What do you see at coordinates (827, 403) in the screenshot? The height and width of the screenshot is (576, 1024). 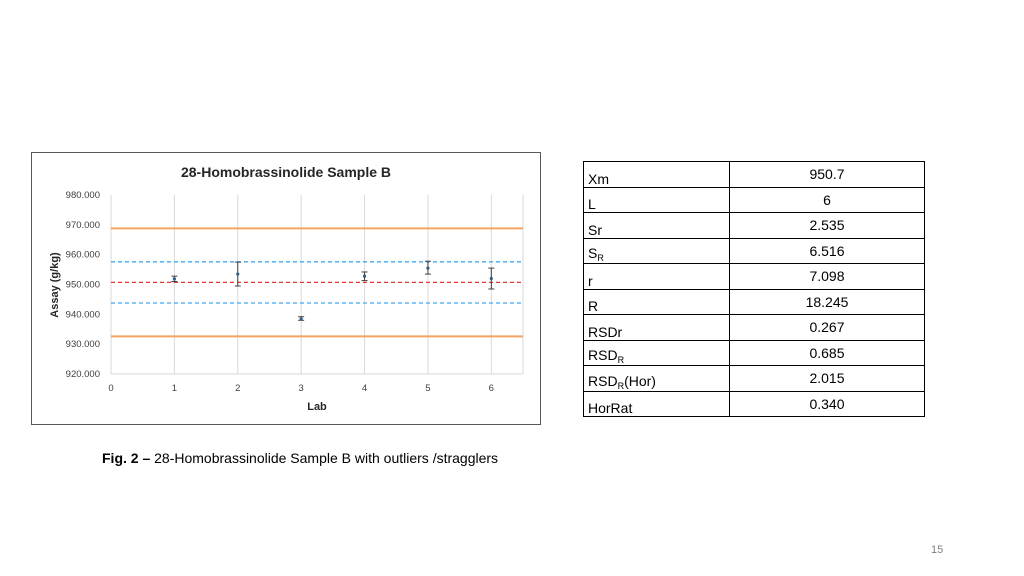 I see `stats-value: 0.340` at bounding box center [827, 403].